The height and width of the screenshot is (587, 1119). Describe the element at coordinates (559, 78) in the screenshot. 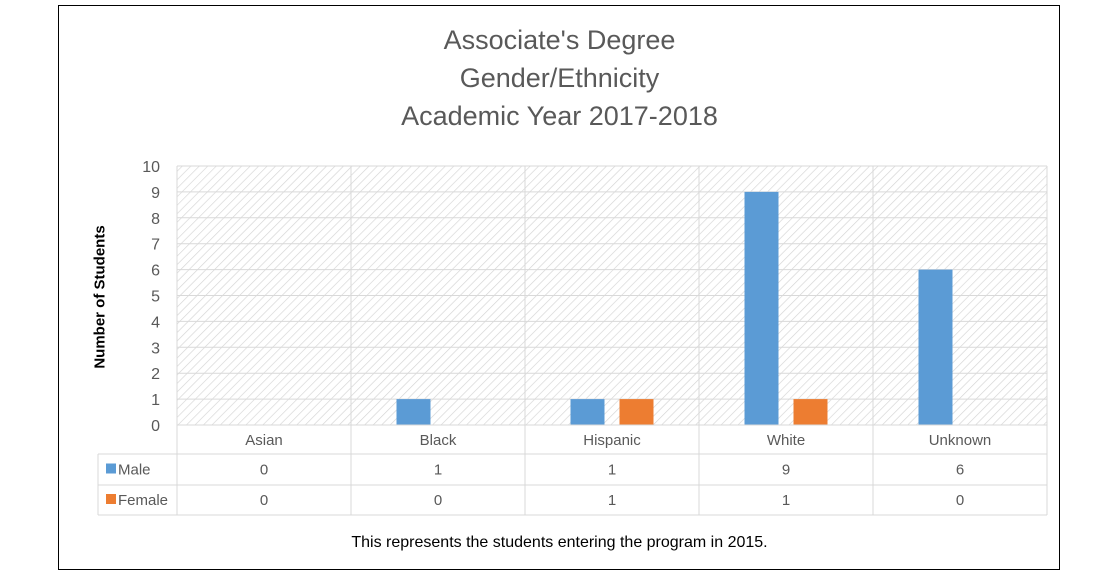

I see `chart-title-line-2: Gender/Ethnicity` at that location.